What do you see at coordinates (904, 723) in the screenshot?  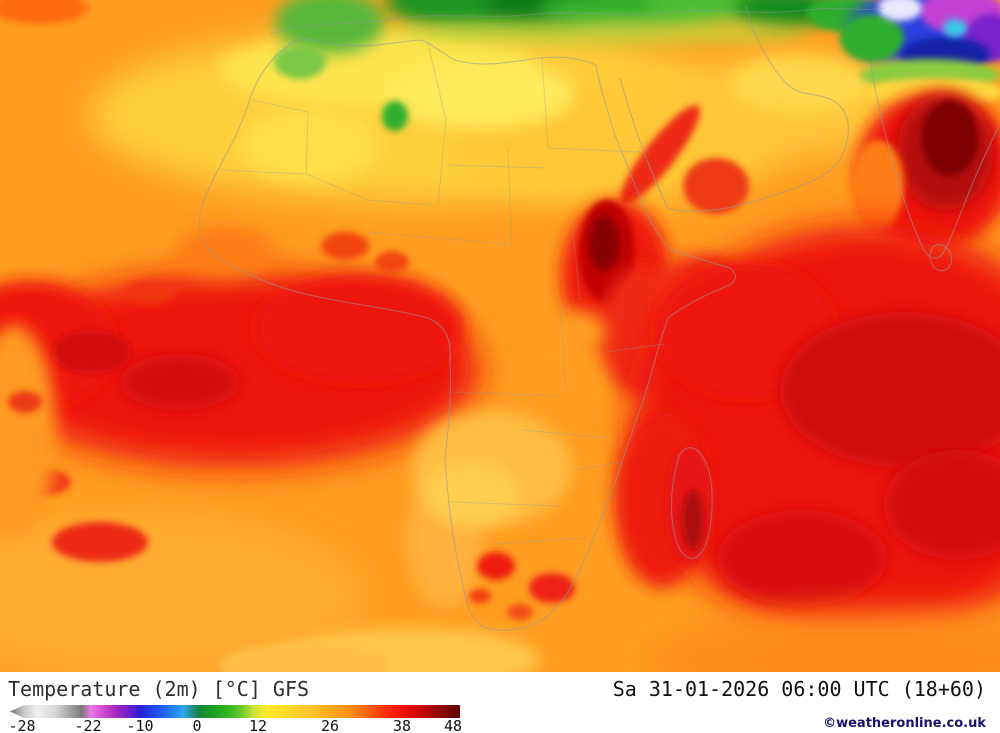 I see `copyright-link: ©weatheronline.co.uk` at bounding box center [904, 723].